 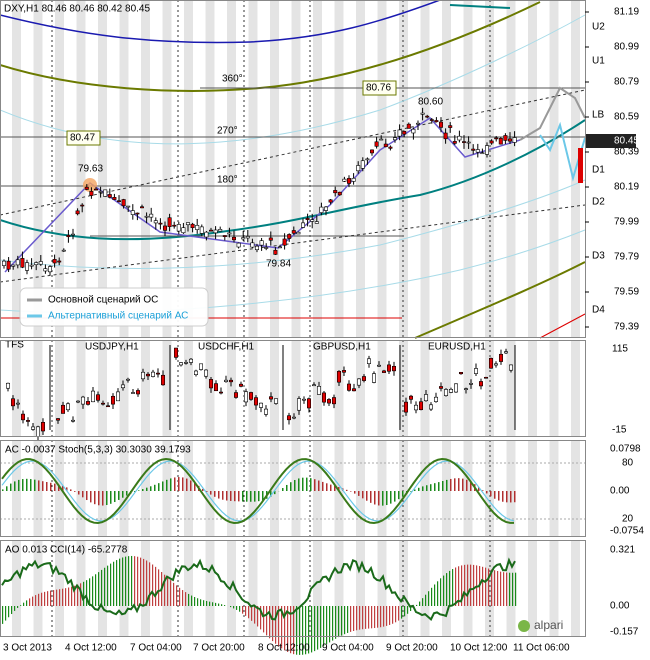 I want to click on angle-label: 360°, so click(x=232, y=79).